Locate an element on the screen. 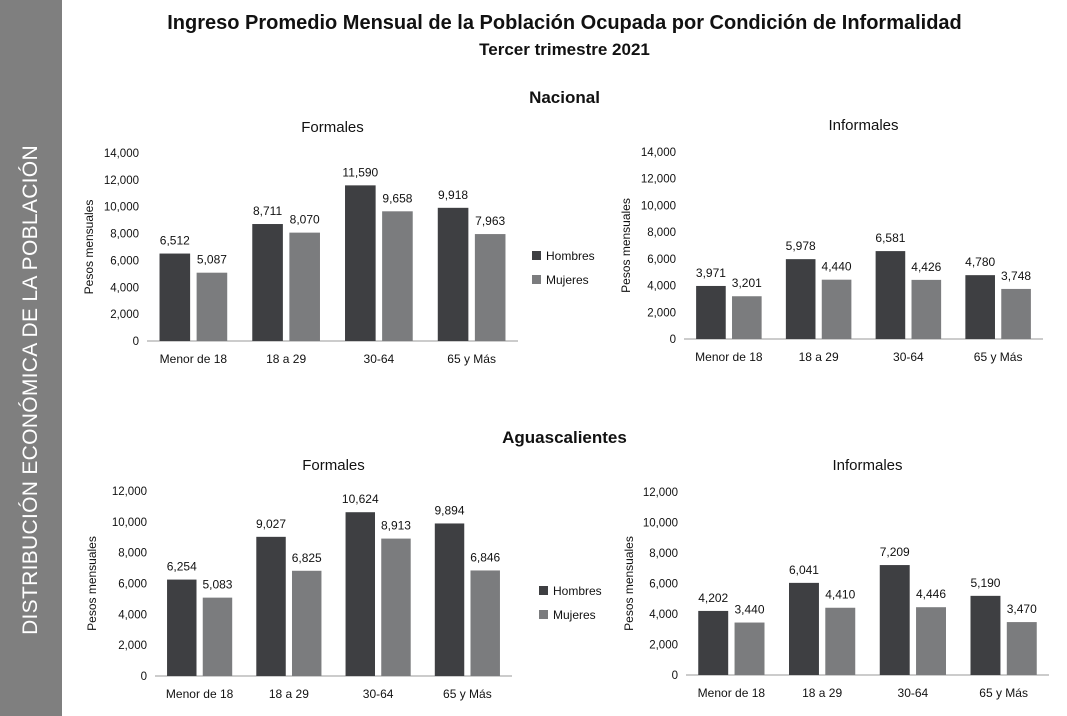  data-label: 4,780 is located at coordinates (980, 262).